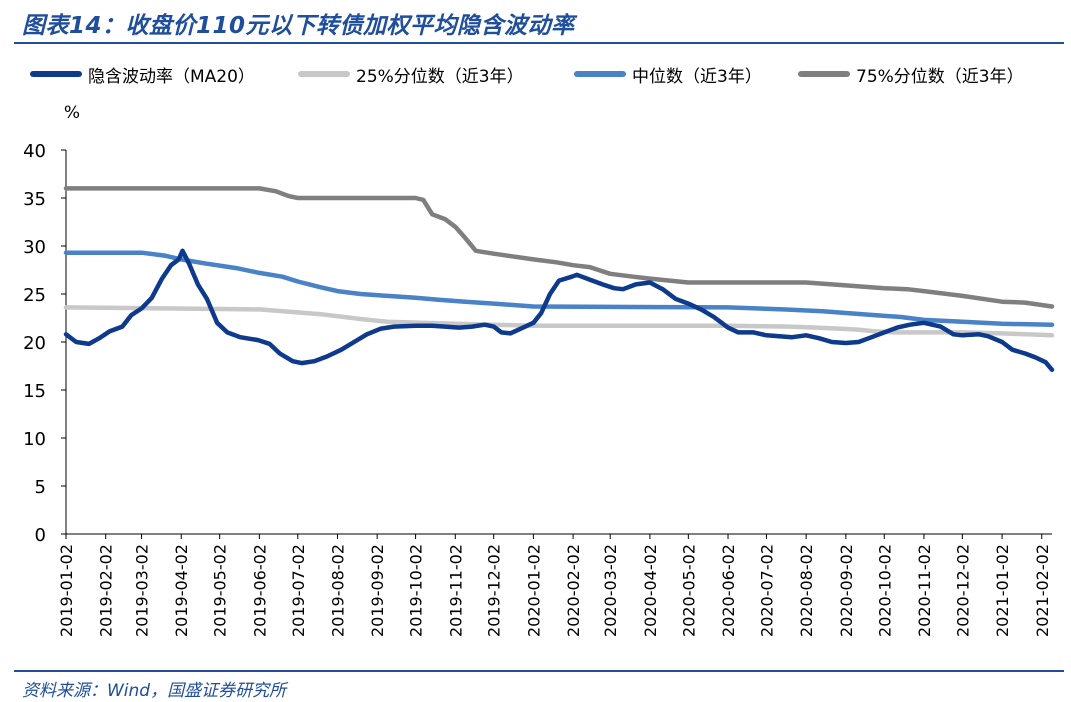 The height and width of the screenshot is (702, 1071). Describe the element at coordinates (728, 590) in the screenshot. I see `x-tick-label: 2020-06-02` at that location.